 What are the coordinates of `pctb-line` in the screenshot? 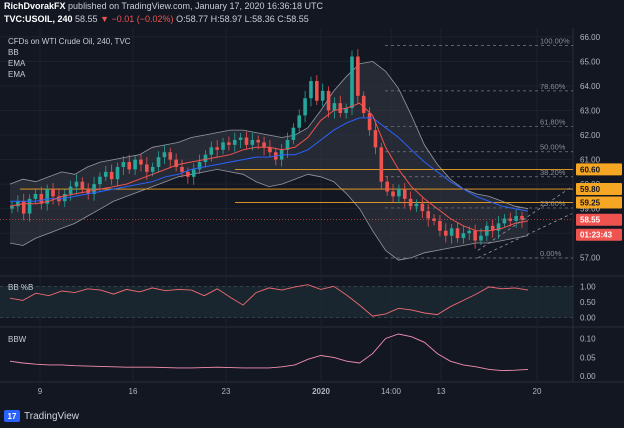 It's located at (269, 300).